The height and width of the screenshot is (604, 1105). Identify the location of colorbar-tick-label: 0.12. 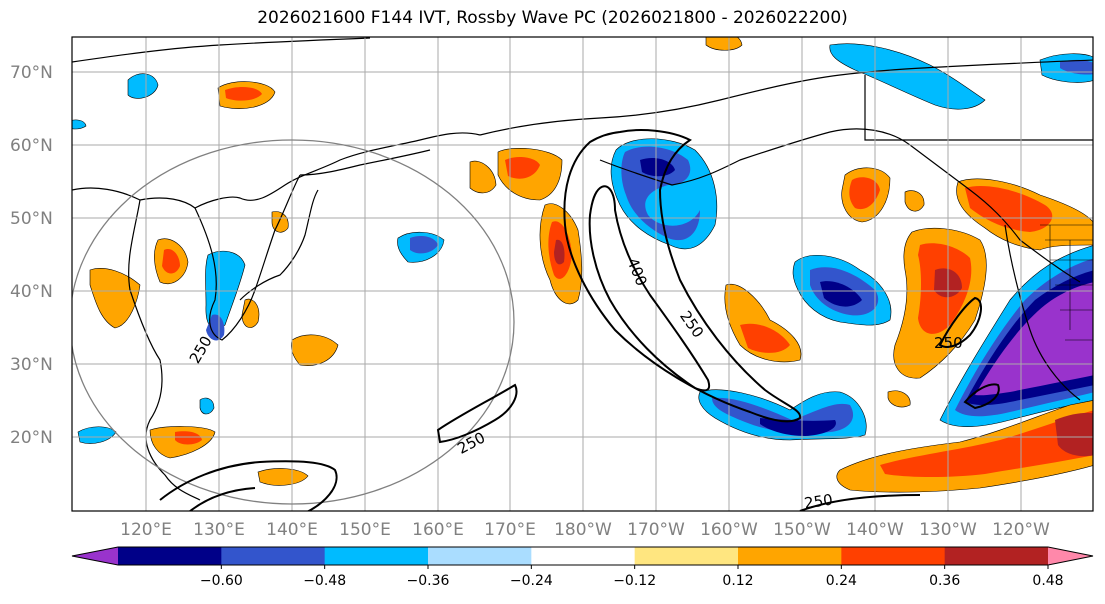
(737, 581).